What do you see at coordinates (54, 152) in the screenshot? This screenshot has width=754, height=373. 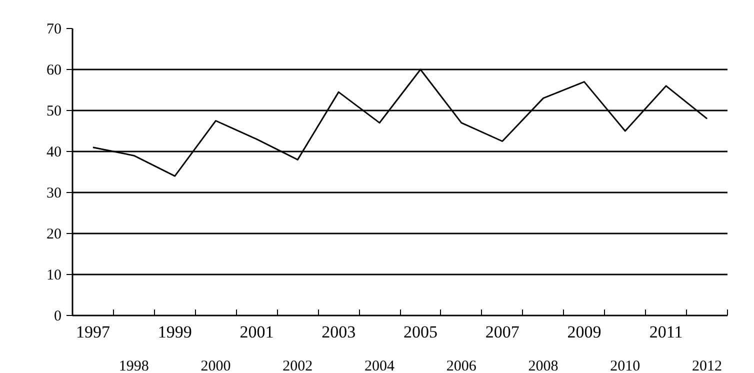 I see `y-tick-label: 40` at bounding box center [54, 152].